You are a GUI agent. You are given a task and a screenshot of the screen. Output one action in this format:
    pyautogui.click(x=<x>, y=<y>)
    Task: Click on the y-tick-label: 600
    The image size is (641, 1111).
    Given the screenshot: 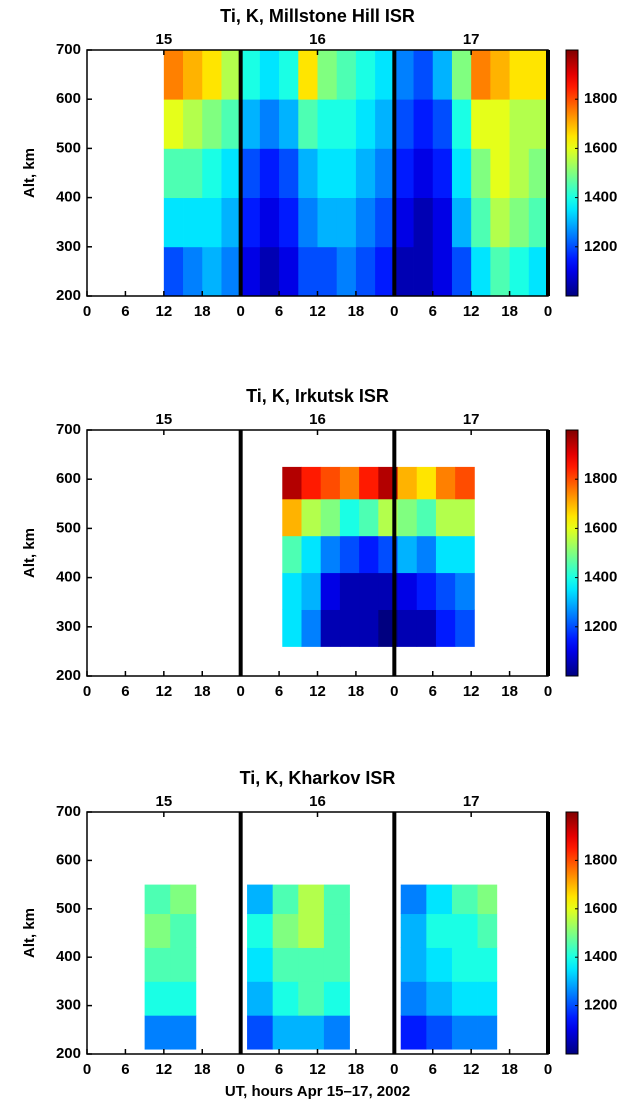 What is the action you would take?
    pyautogui.click(x=68, y=859)
    